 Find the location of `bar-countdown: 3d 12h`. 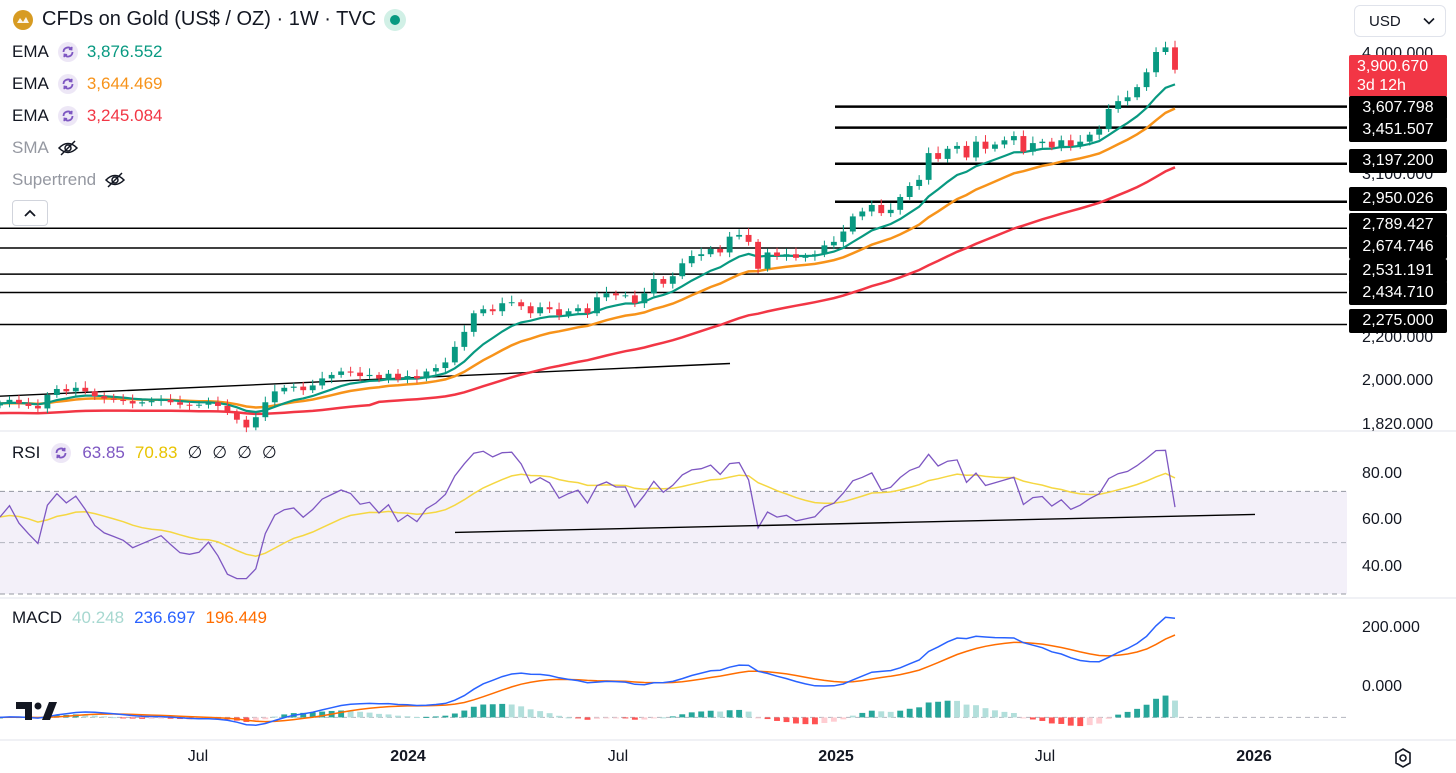

bar-countdown: 3d 12h is located at coordinates (1381, 85).